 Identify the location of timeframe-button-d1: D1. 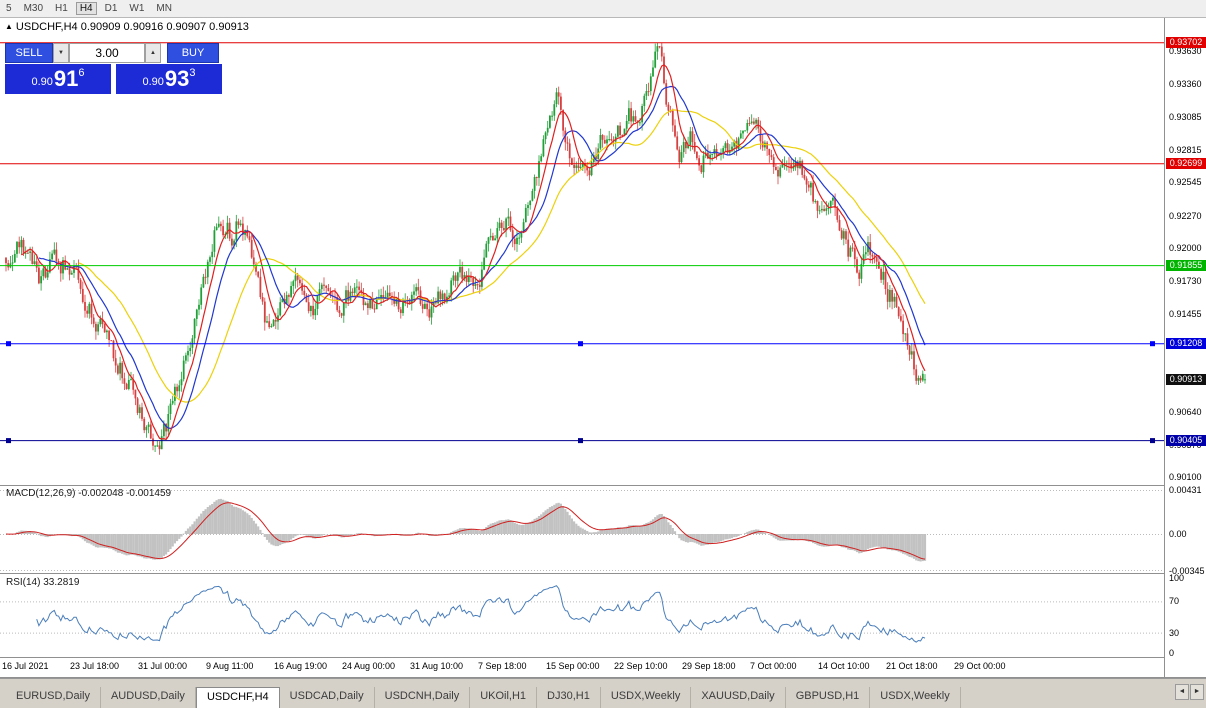
(111, 8).